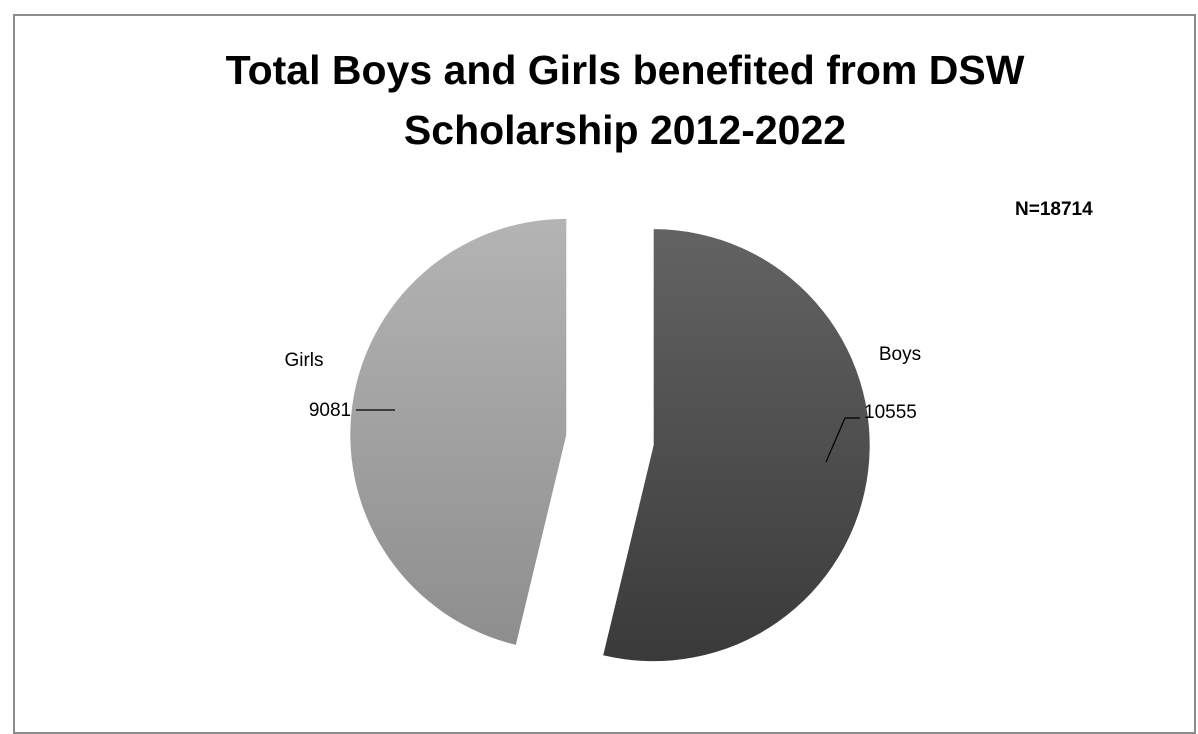 The height and width of the screenshot is (734, 1198). Describe the element at coordinates (900, 354) in the screenshot. I see `category-label-boys: Boys` at that location.